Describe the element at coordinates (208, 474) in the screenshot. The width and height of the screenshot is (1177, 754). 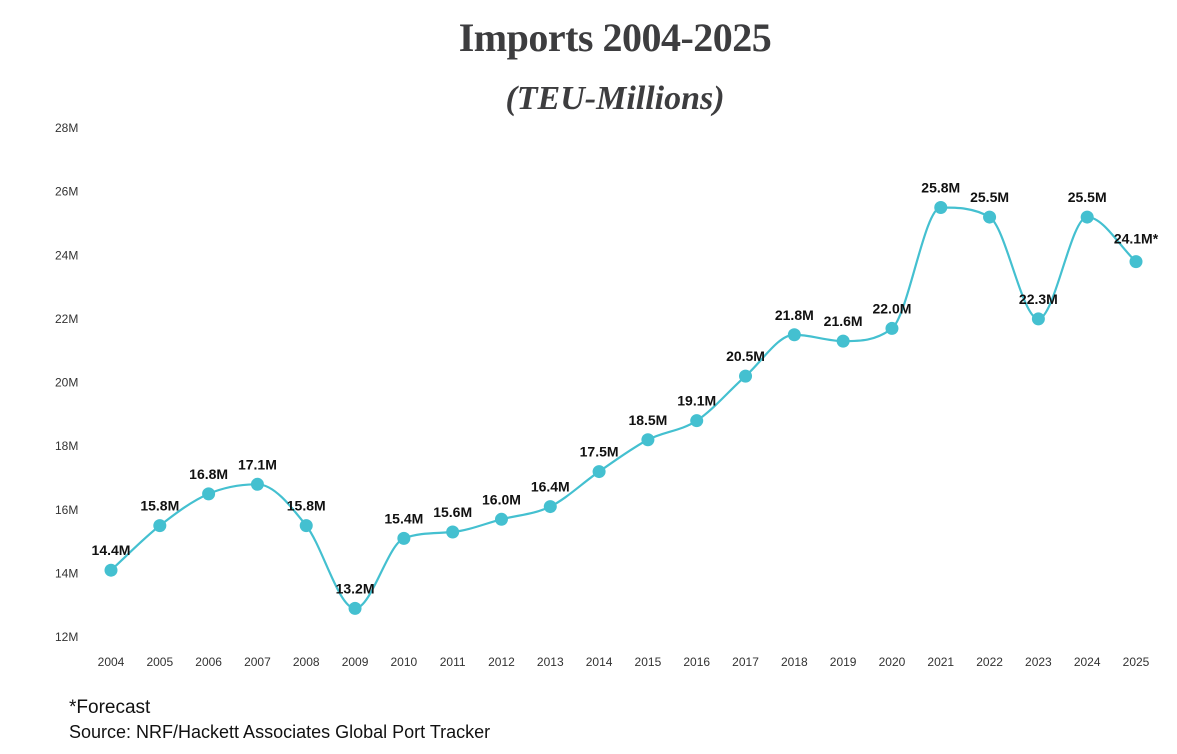
I see `data-label-2006: 16.8M` at that location.